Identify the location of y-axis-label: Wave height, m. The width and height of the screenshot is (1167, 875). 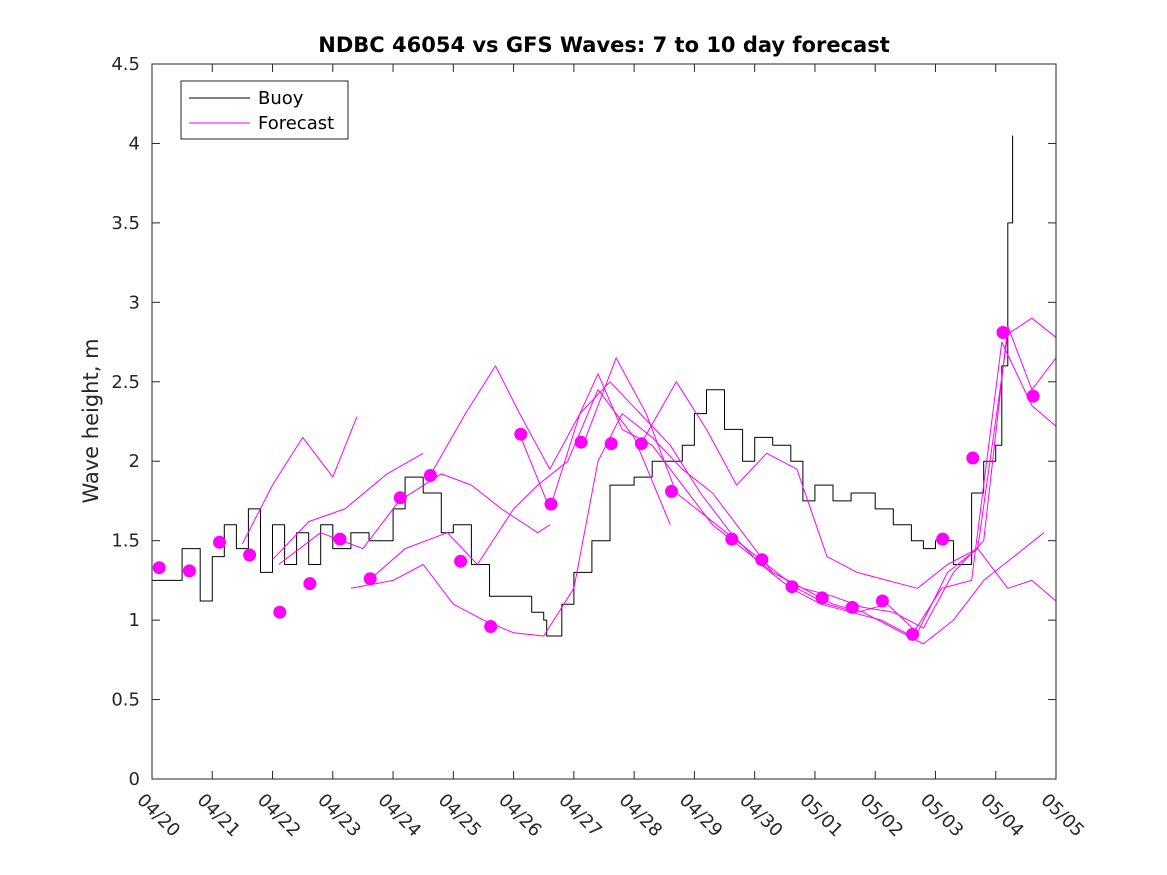
(91, 420).